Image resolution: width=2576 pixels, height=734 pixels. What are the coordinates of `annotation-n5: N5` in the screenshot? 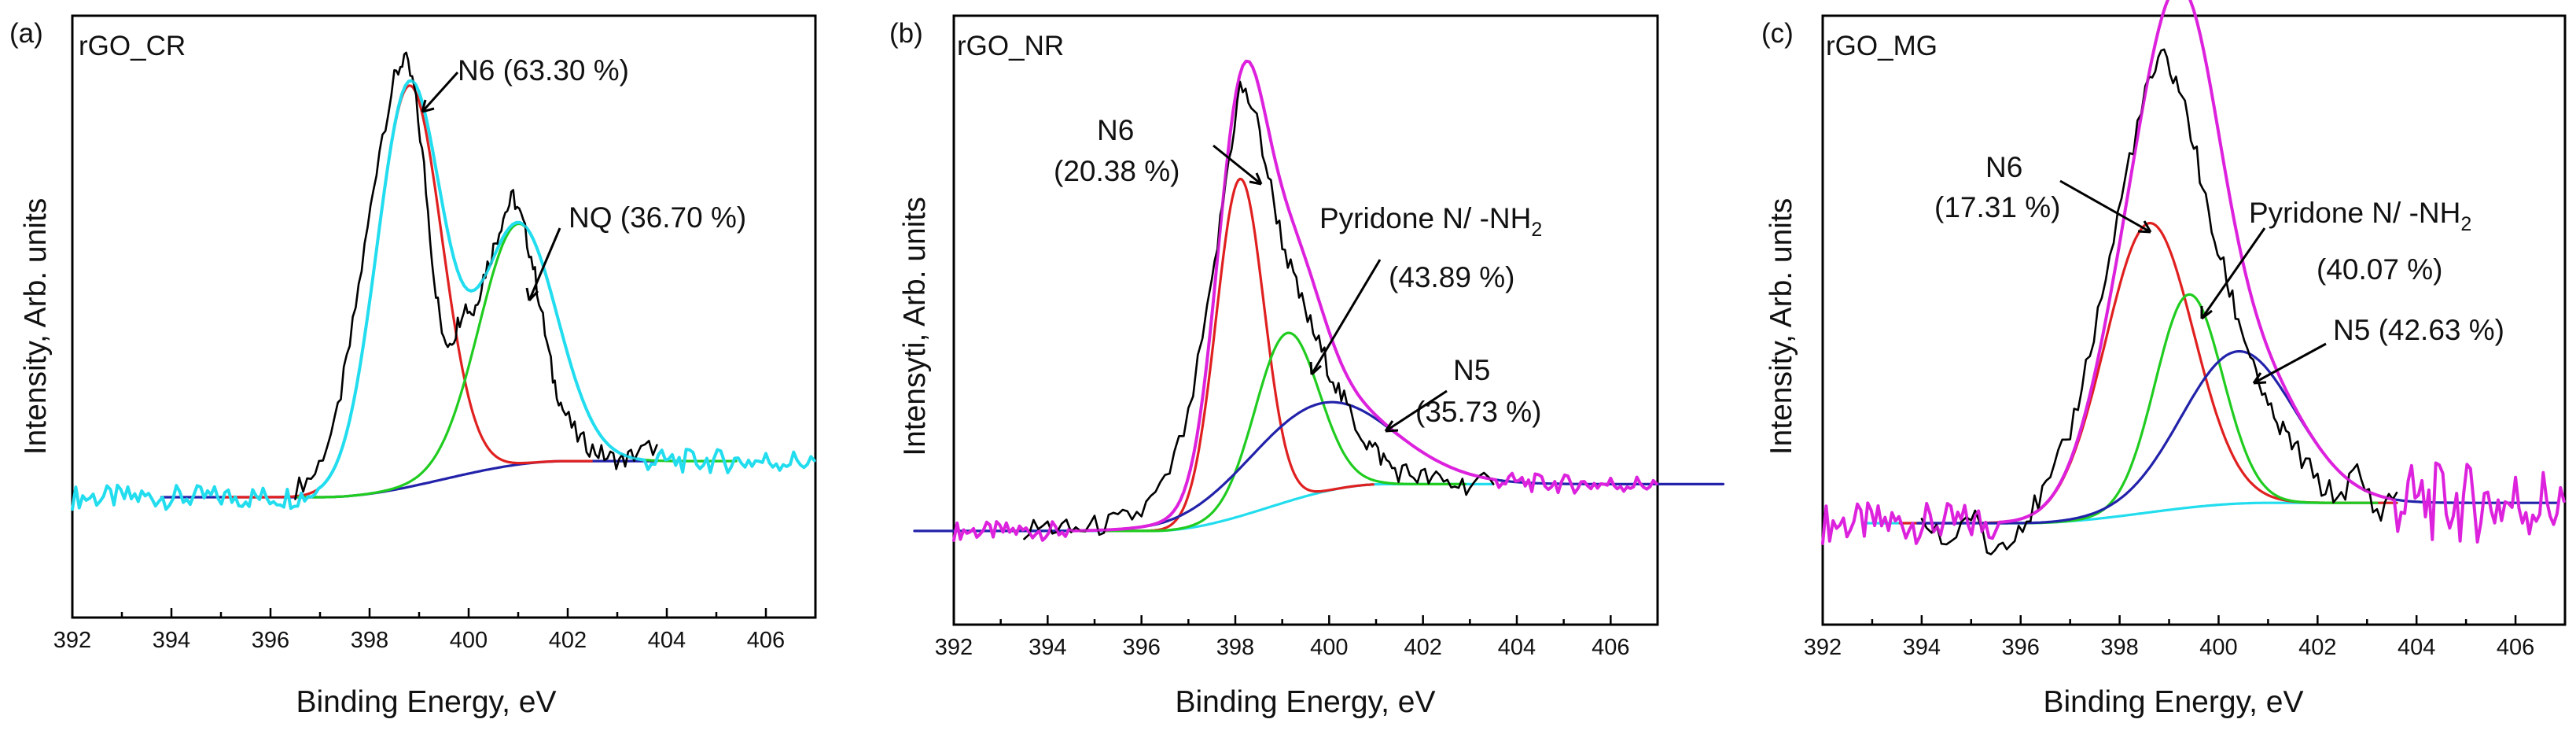 It's located at (1471, 370).